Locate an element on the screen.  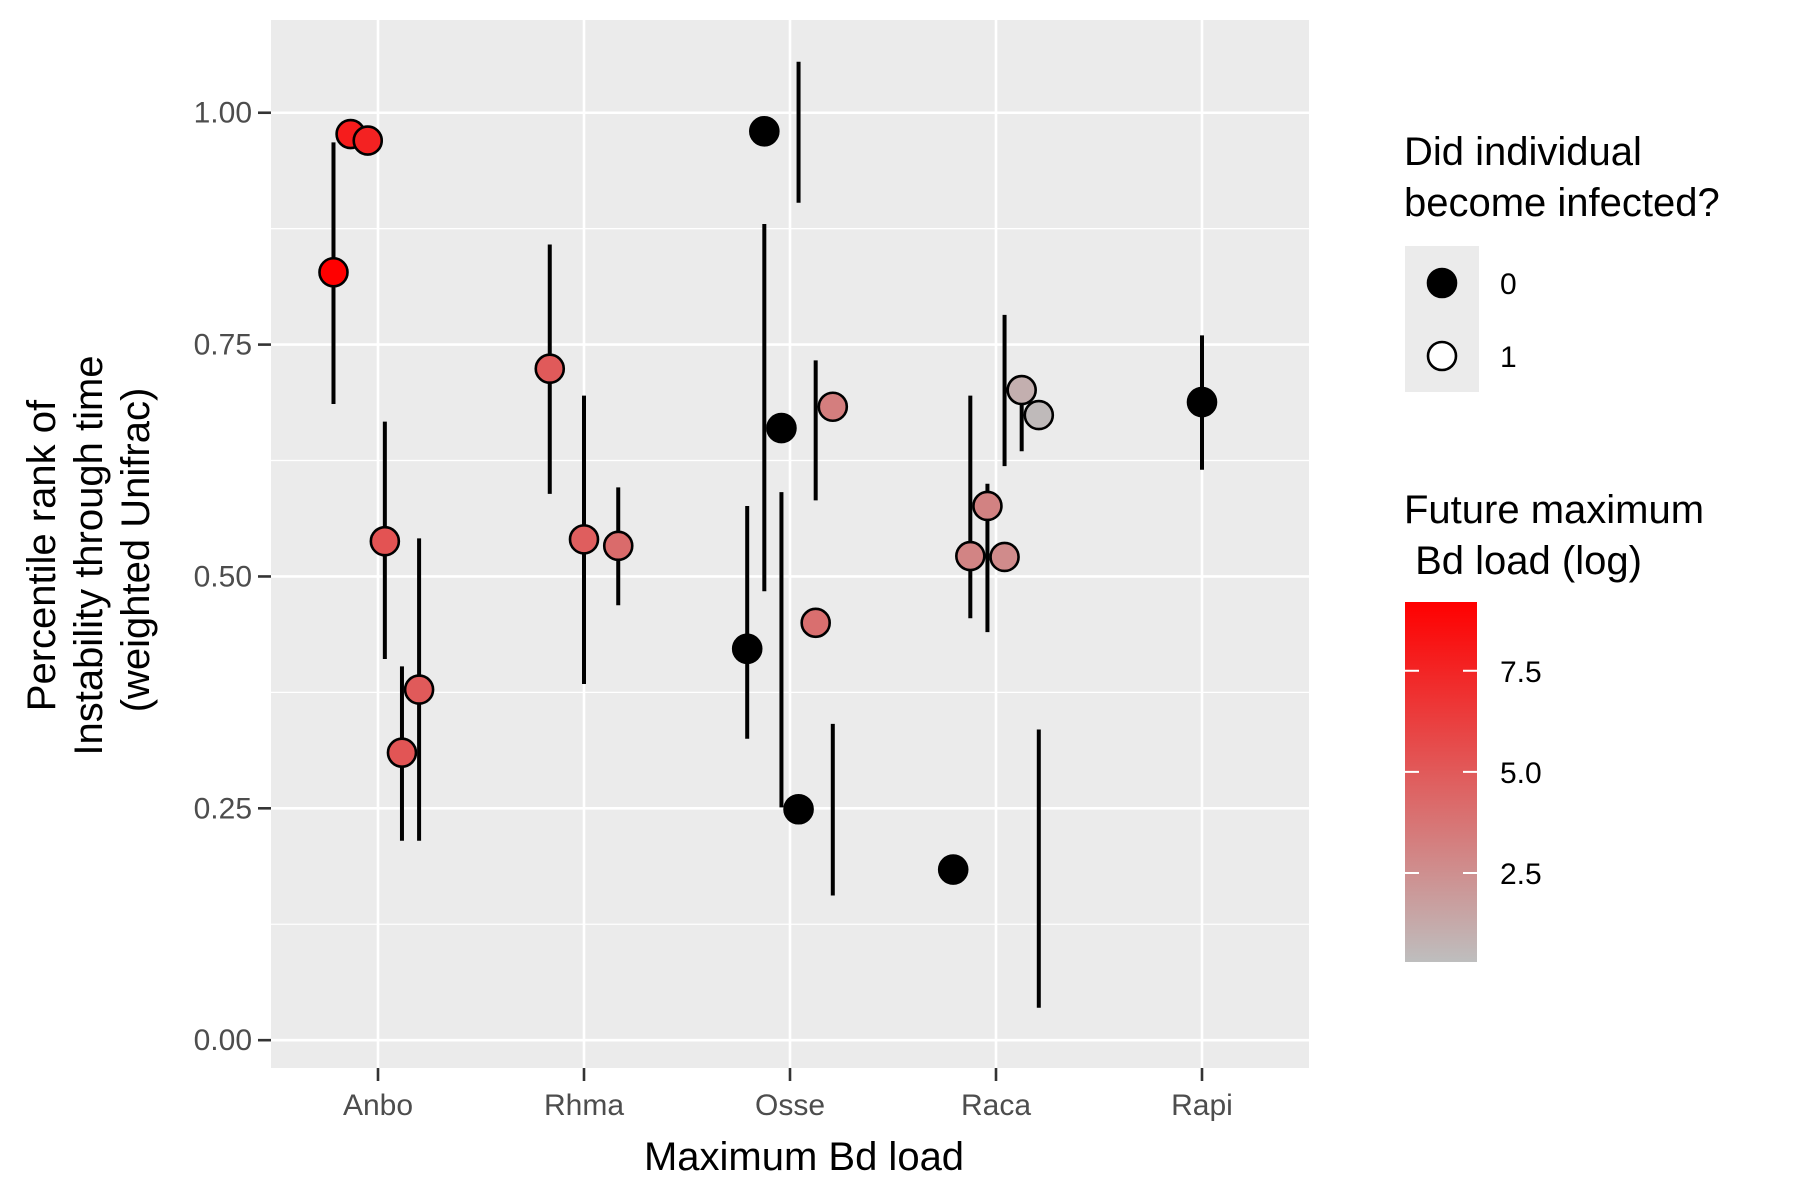
x-tick-label: Rapi is located at coordinates (1202, 1105).